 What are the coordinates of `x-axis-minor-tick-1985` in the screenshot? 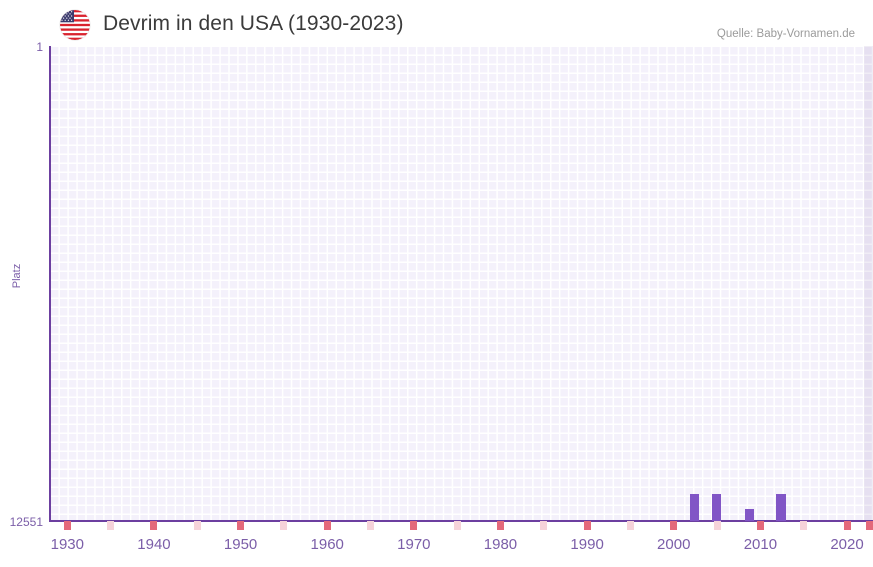 It's located at (544, 525).